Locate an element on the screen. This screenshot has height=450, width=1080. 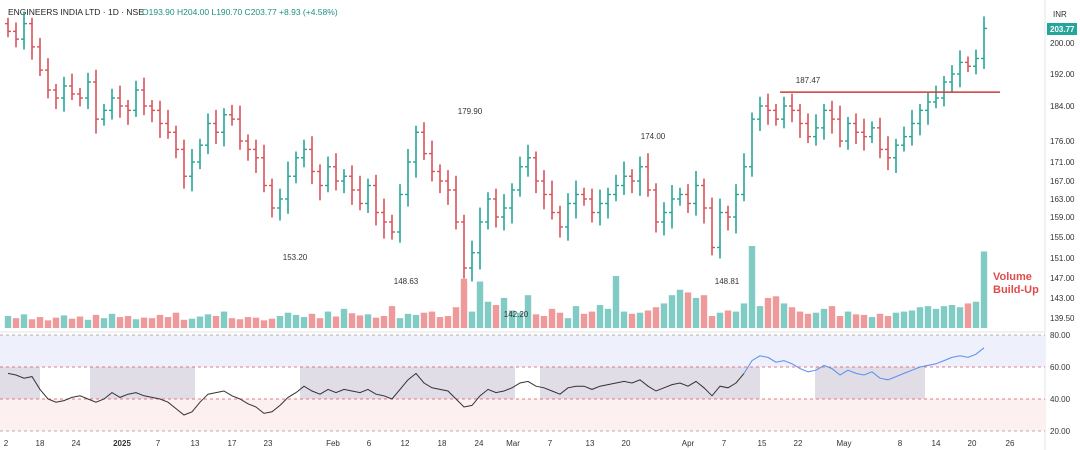
time-tick-label: 2 is located at coordinates (6, 443).